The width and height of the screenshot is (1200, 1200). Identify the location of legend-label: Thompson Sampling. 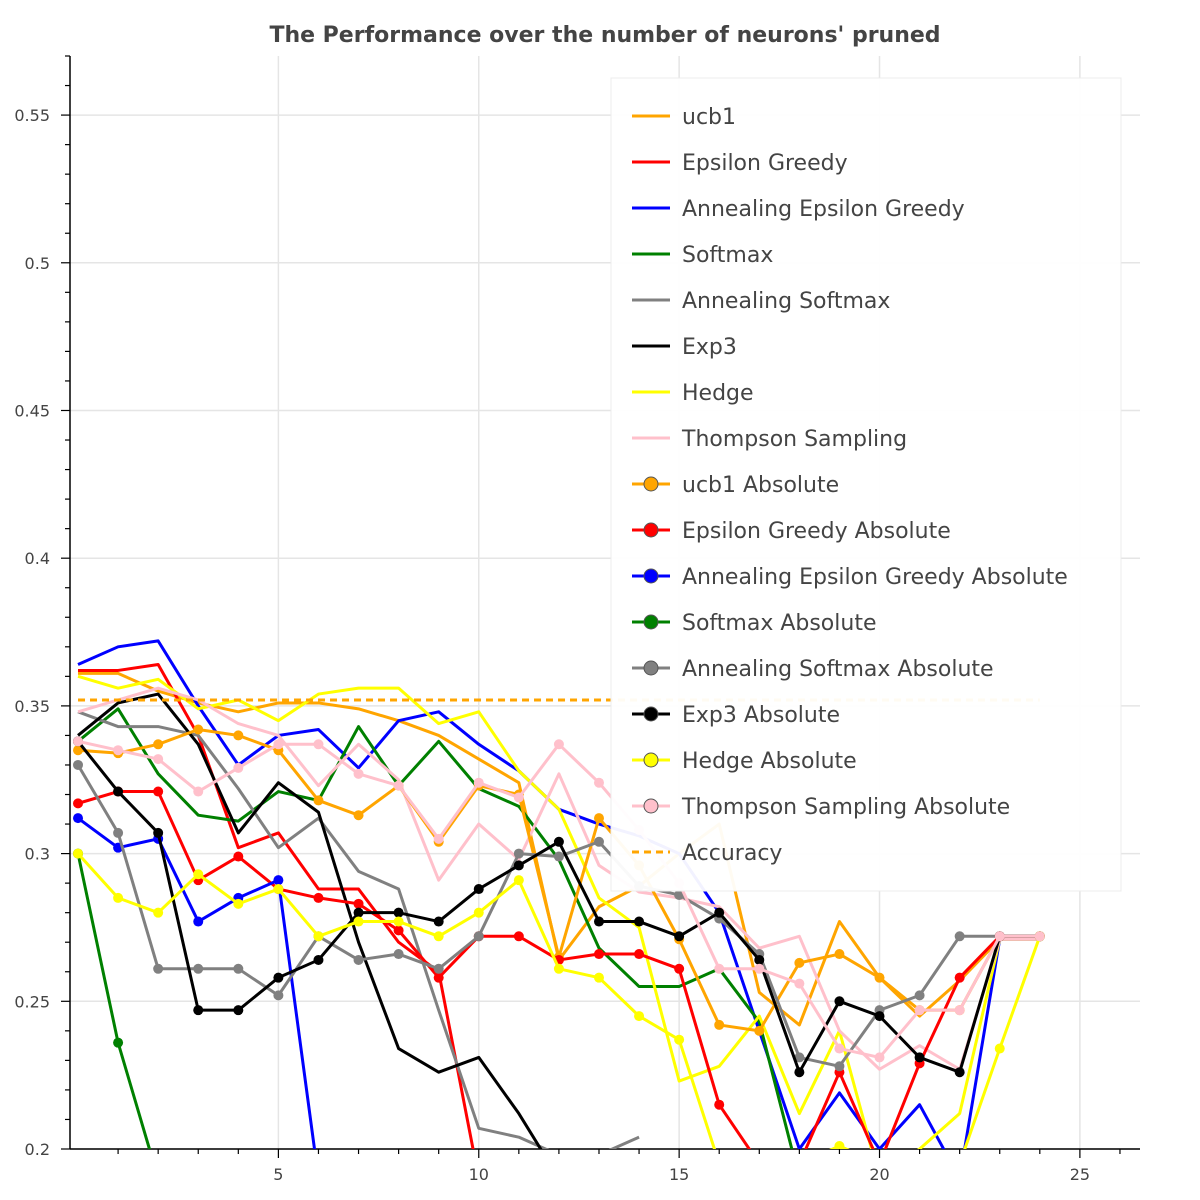
(794, 439).